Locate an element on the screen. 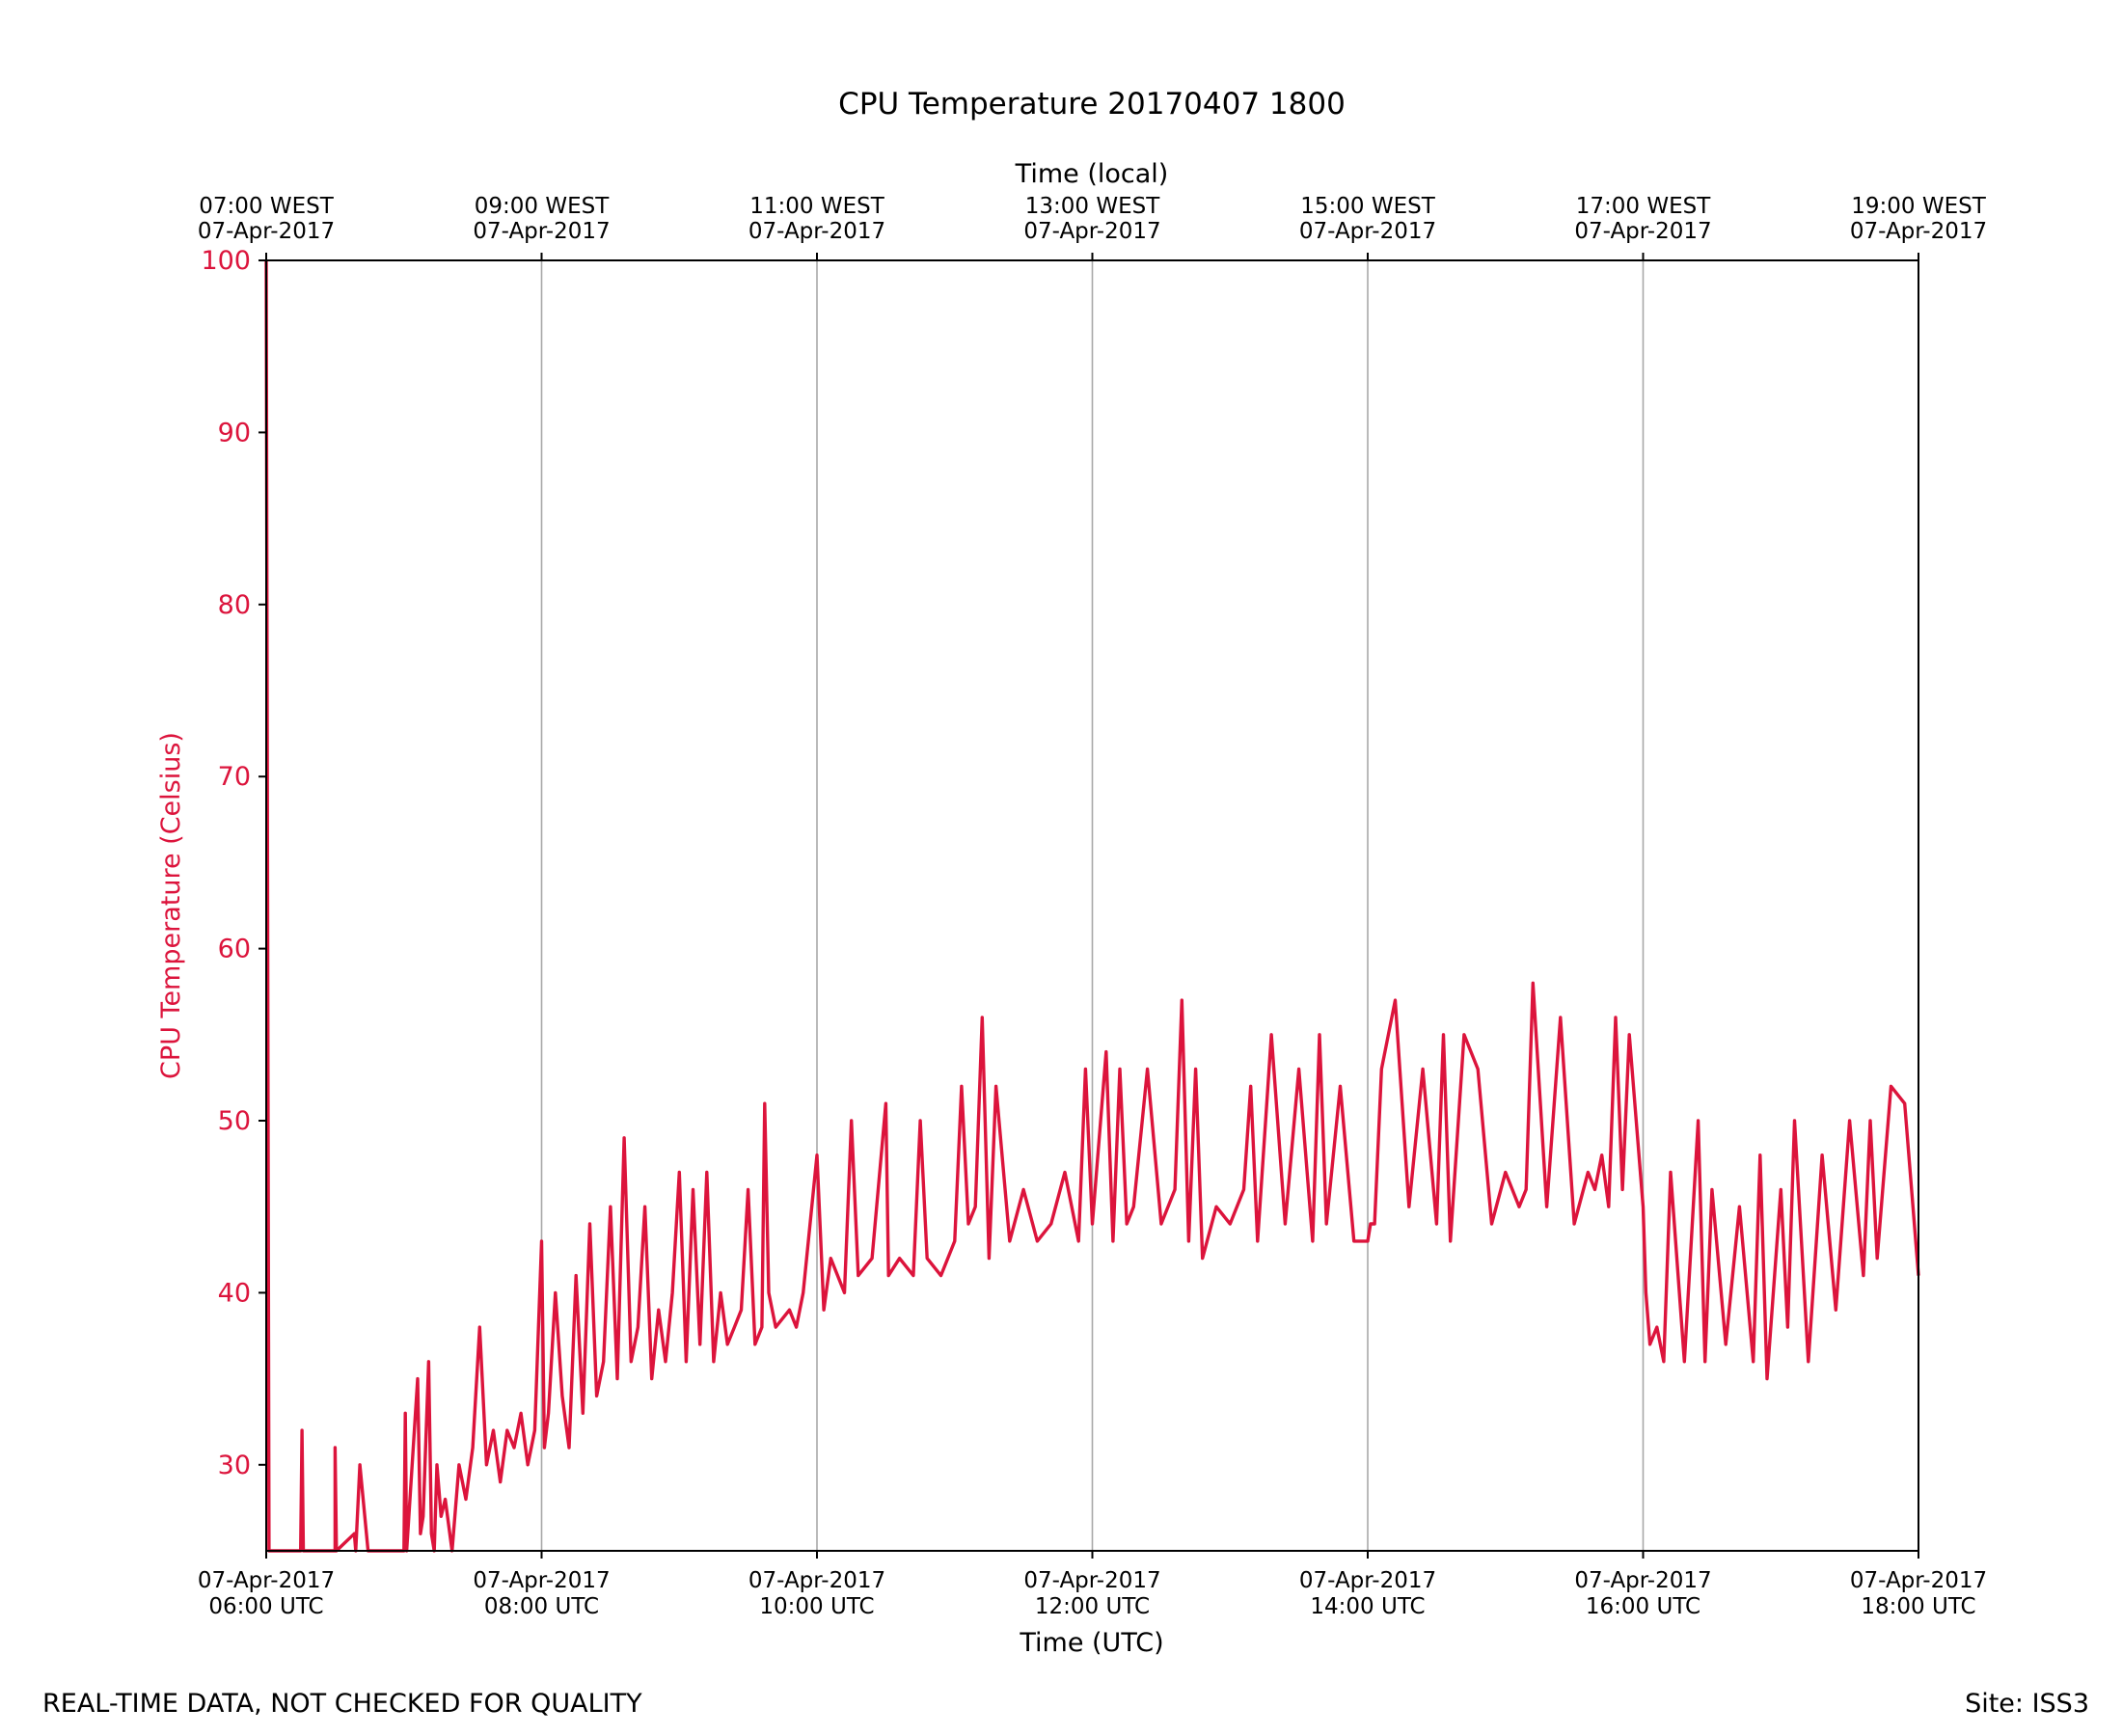  y-tick-label: 30 is located at coordinates (235, 1466).